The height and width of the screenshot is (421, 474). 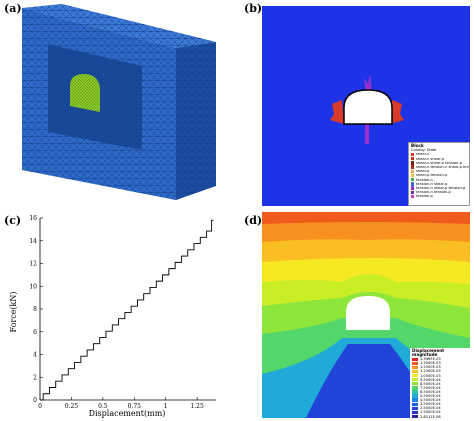 What do you see at coordinates (35, 332) in the screenshot?
I see `y-tick-label: 6` at bounding box center [35, 332].